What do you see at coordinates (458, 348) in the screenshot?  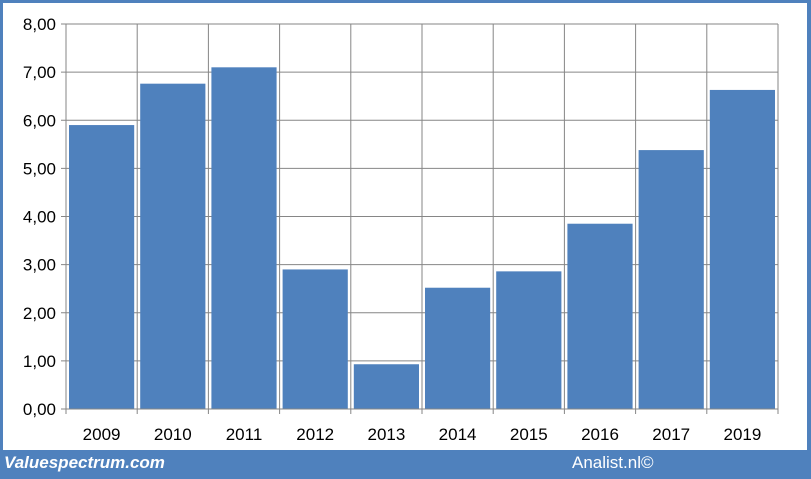 I see `bar-2014` at bounding box center [458, 348].